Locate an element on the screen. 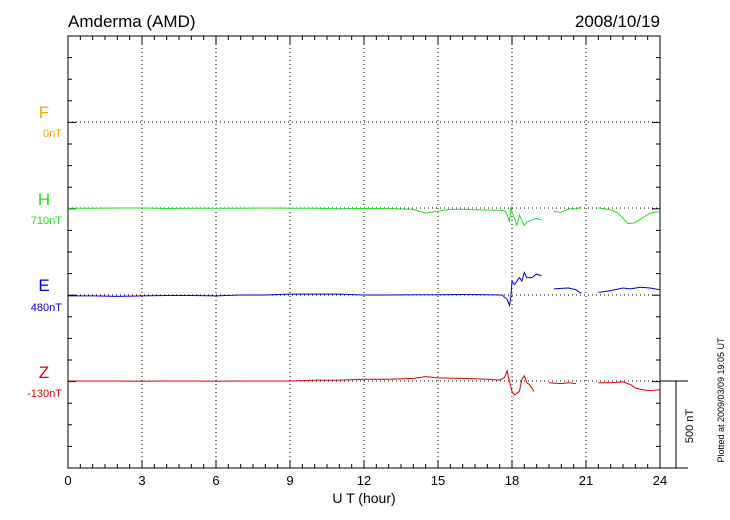 This screenshot has height=520, width=730. plotted-footnote: Plotted at 2009/03/09 19:05 UT is located at coordinates (721, 400).